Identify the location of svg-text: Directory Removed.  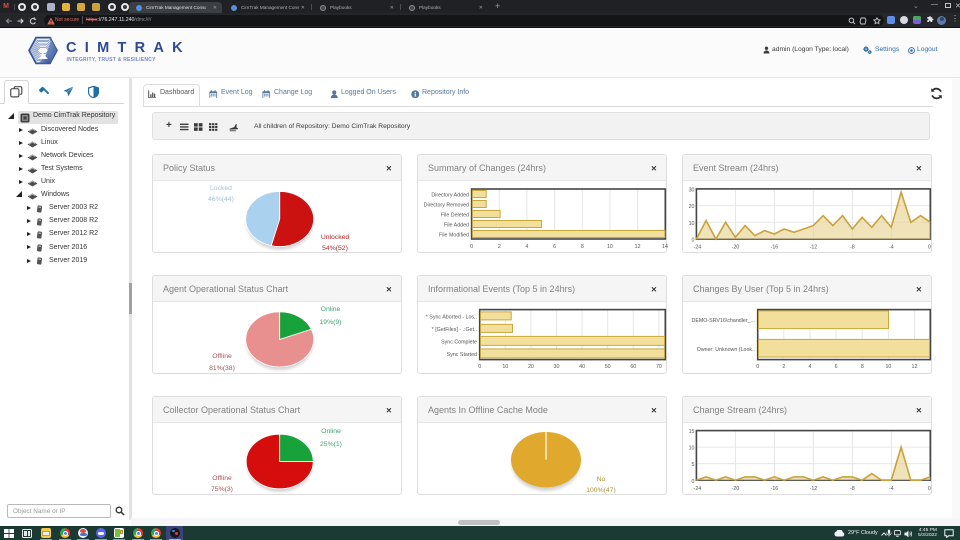
(446, 206).